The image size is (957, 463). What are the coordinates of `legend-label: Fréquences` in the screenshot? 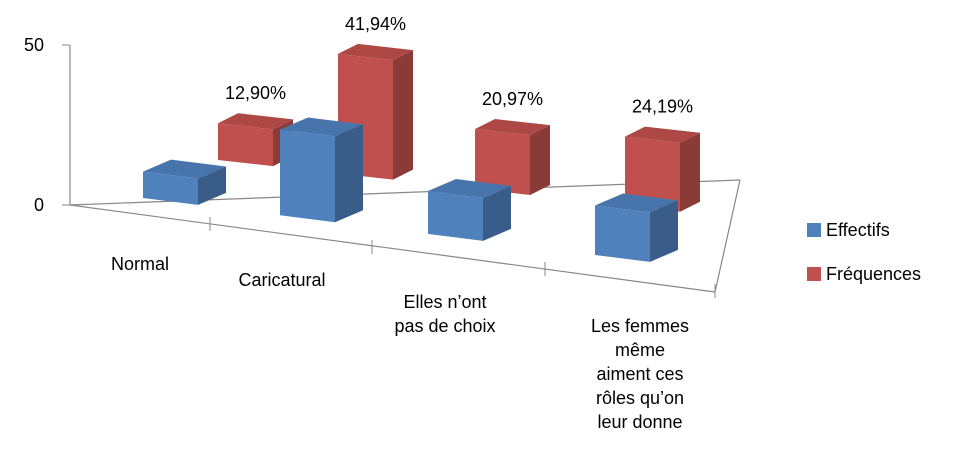 It's located at (873, 274).